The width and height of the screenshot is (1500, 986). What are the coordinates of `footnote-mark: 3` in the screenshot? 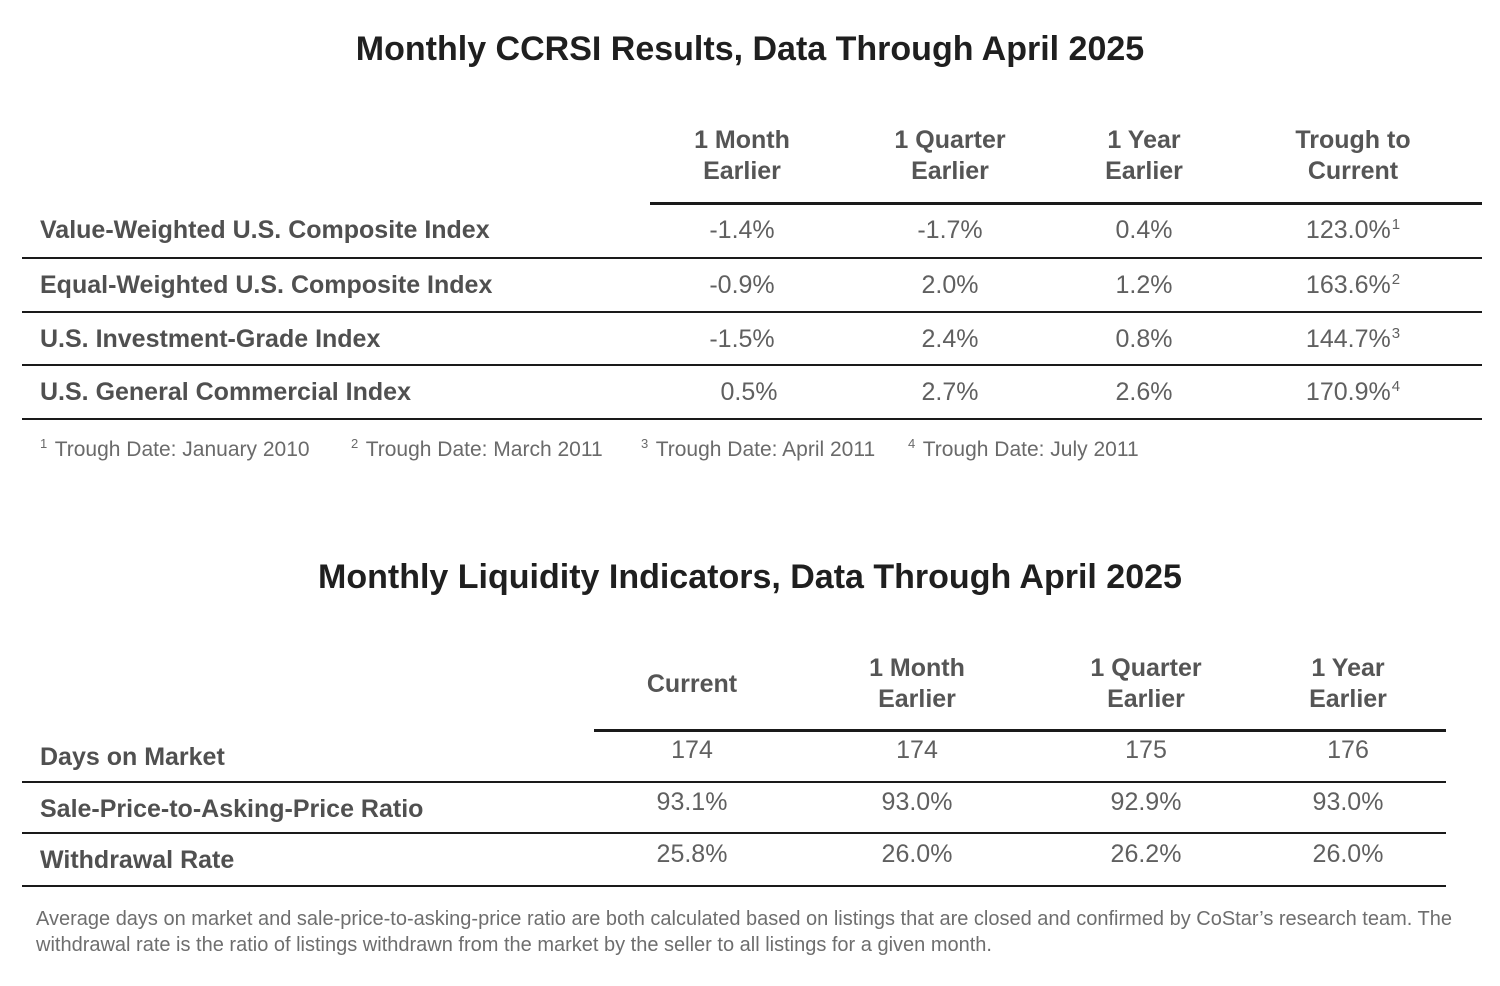 It's located at (1396, 333).